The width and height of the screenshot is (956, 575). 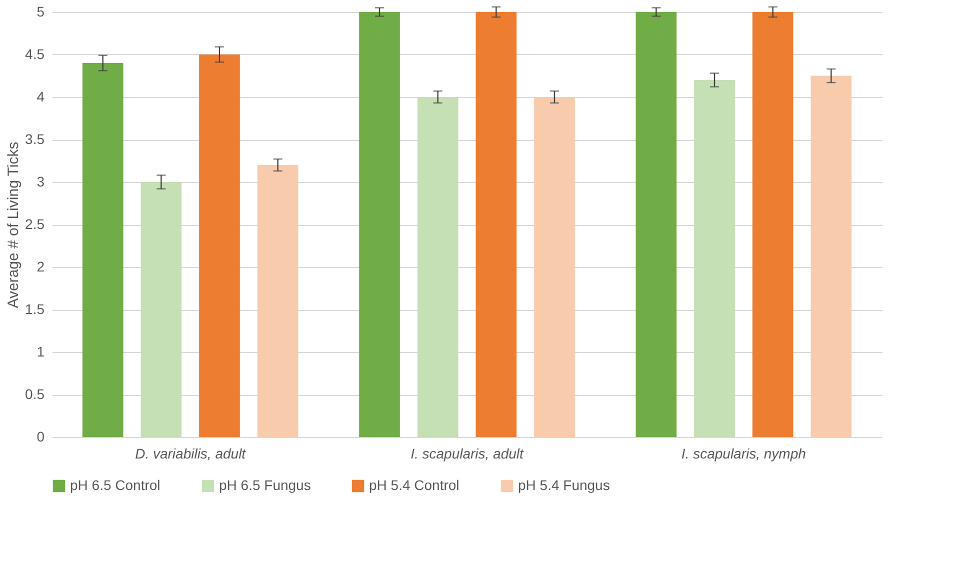 I want to click on y-tick-label: 0, so click(x=40, y=436).